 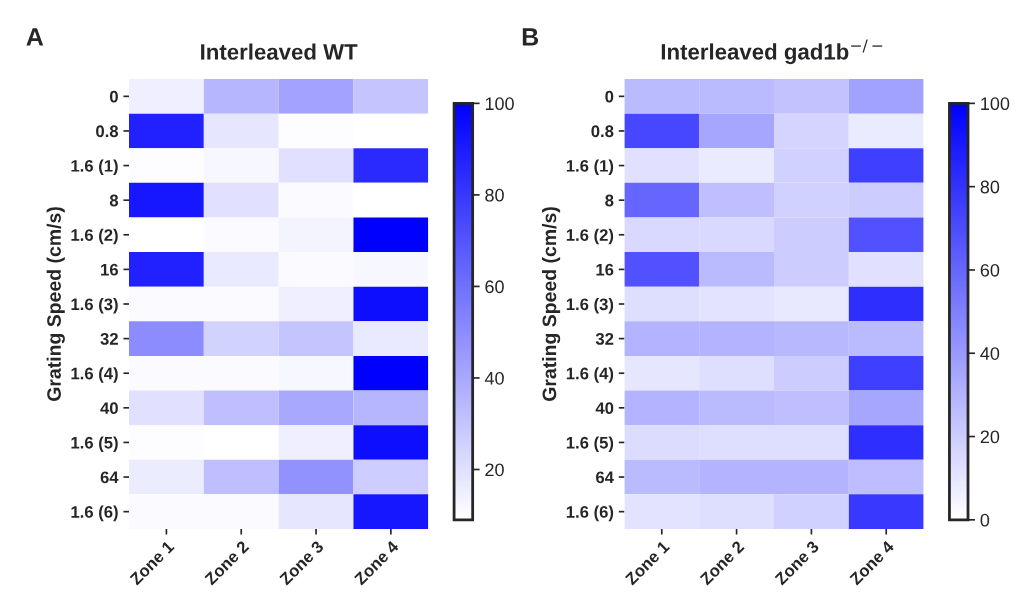 I want to click on text: A, so click(x=35, y=37).